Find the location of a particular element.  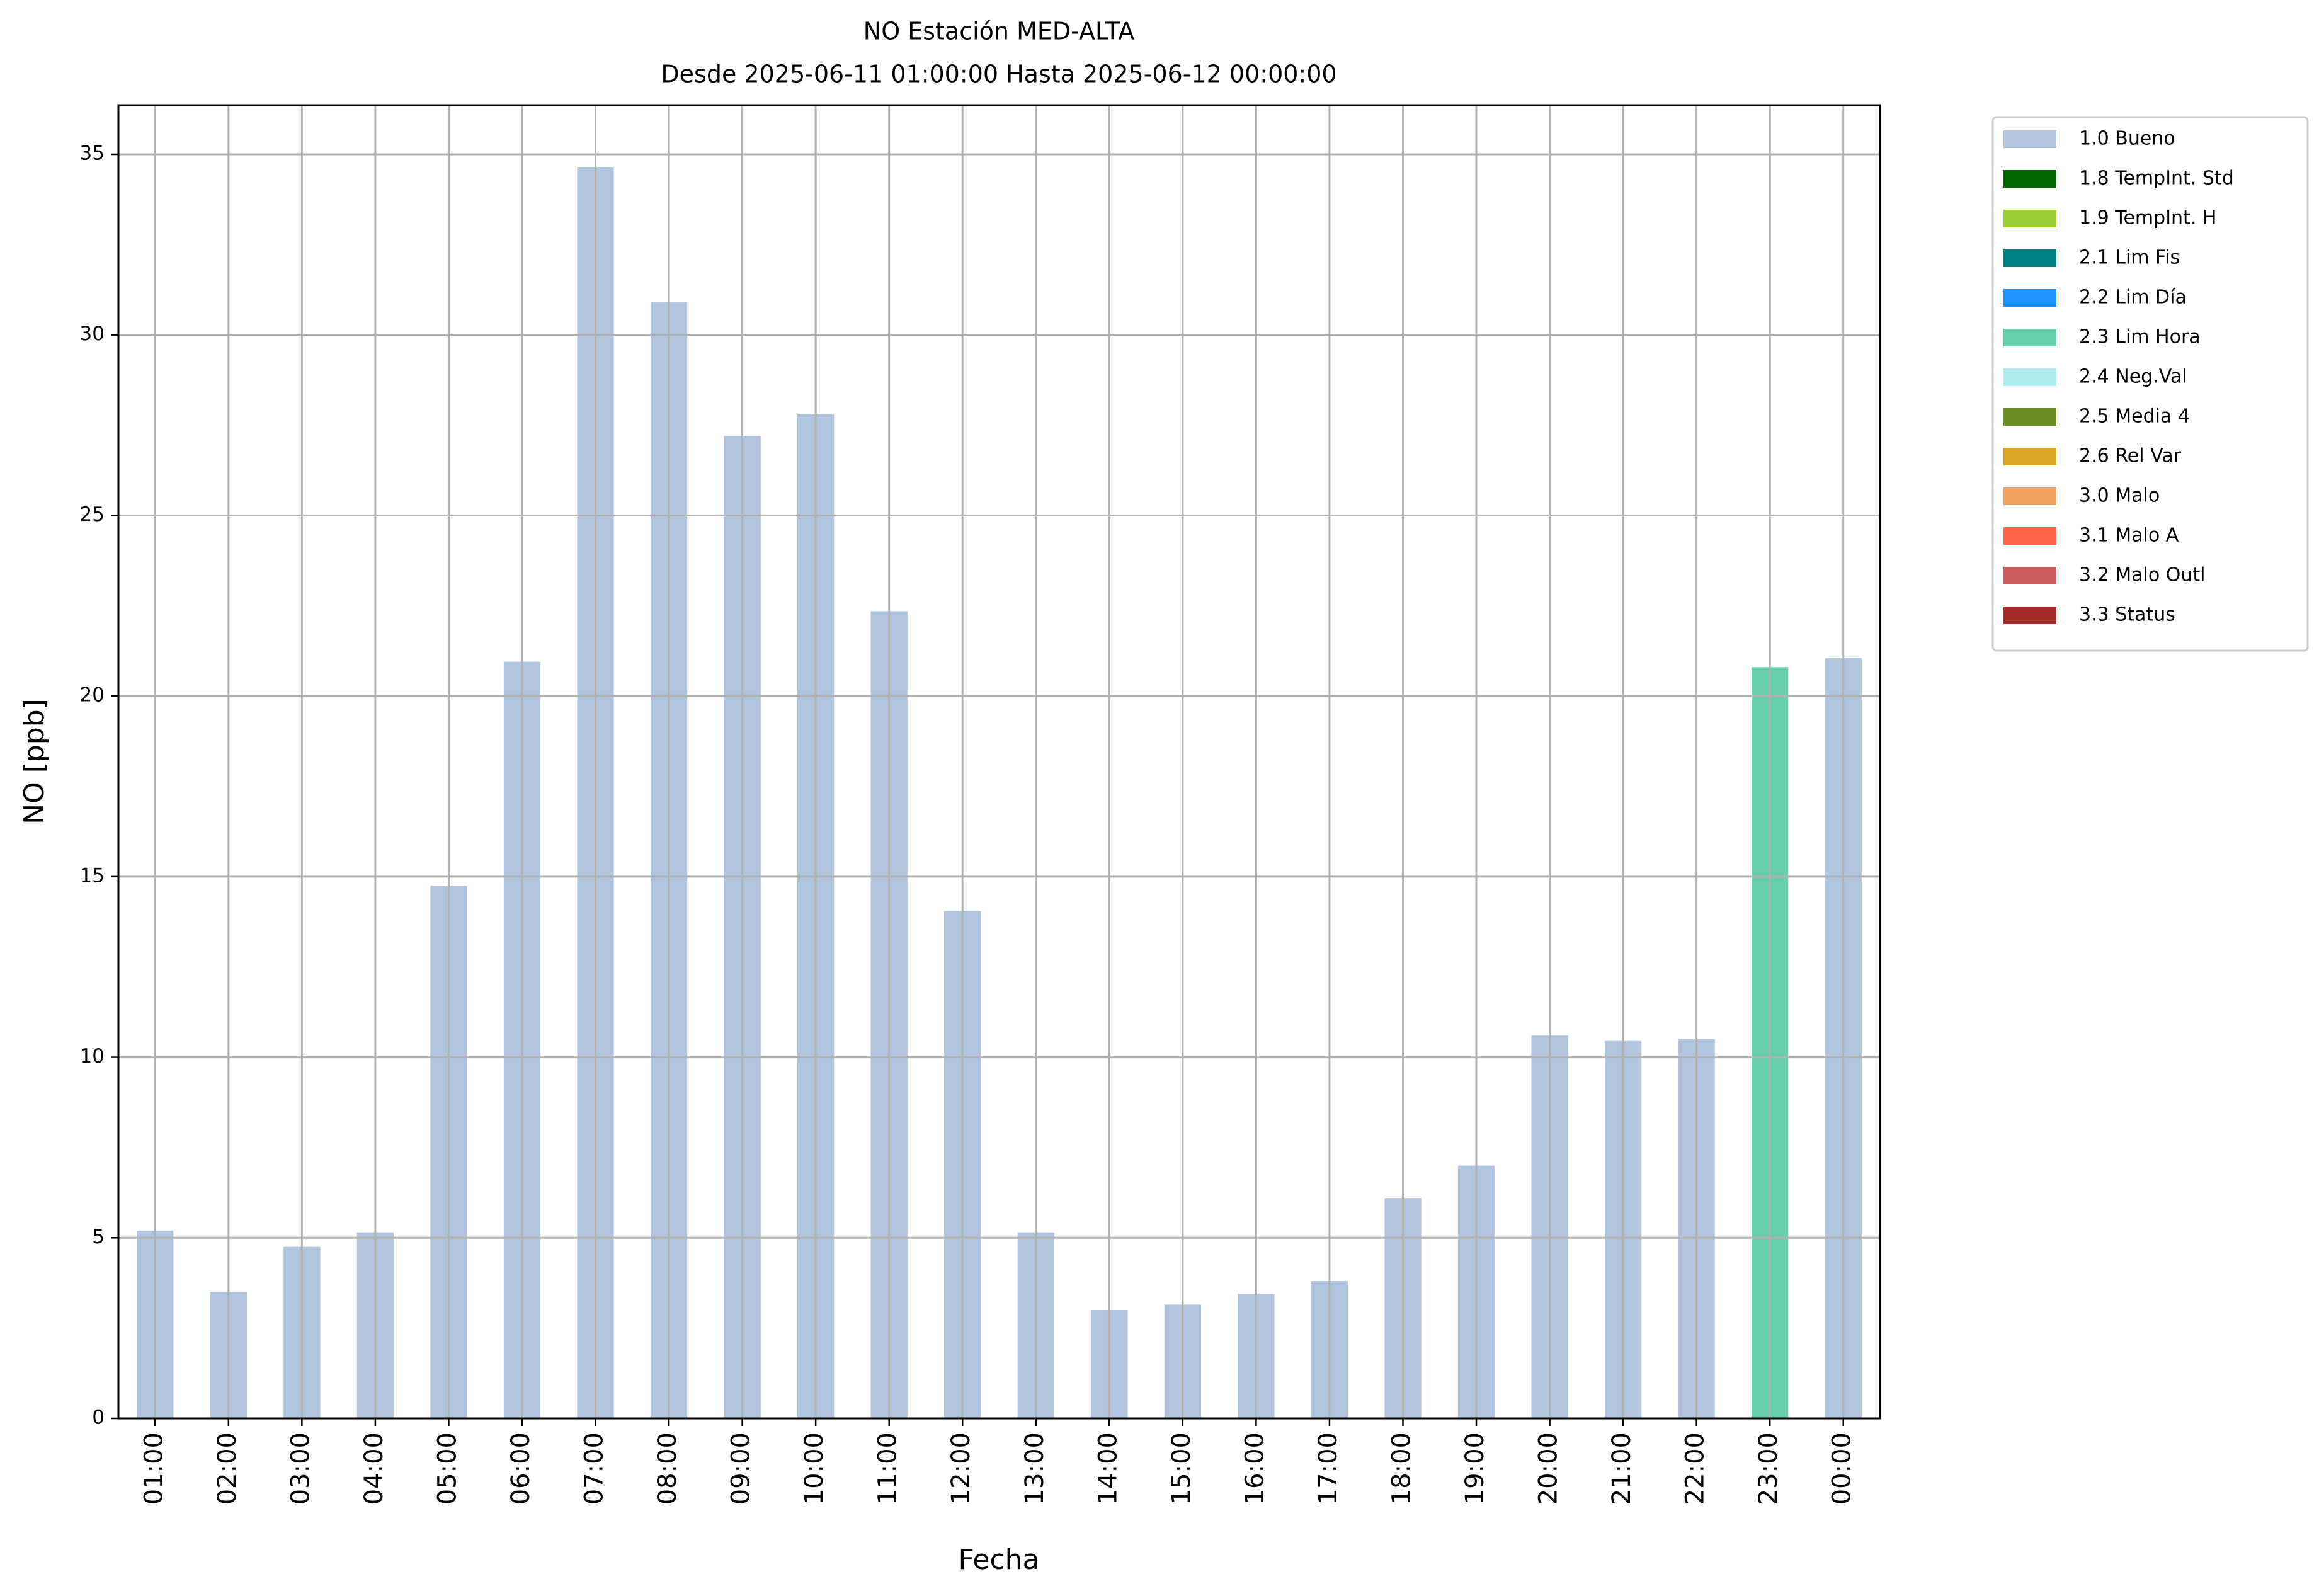

x-tick-label: 02:00 is located at coordinates (227, 1468).